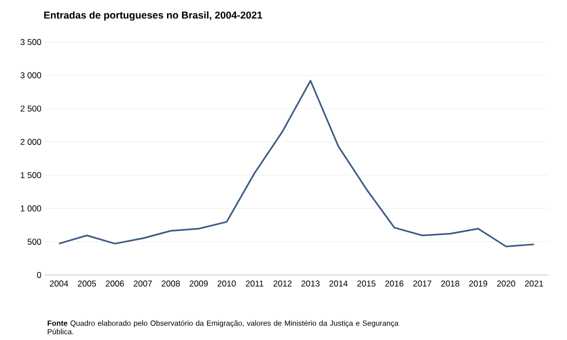  Describe the element at coordinates (310, 283) in the screenshot. I see `x-tick-label: 2013` at that location.